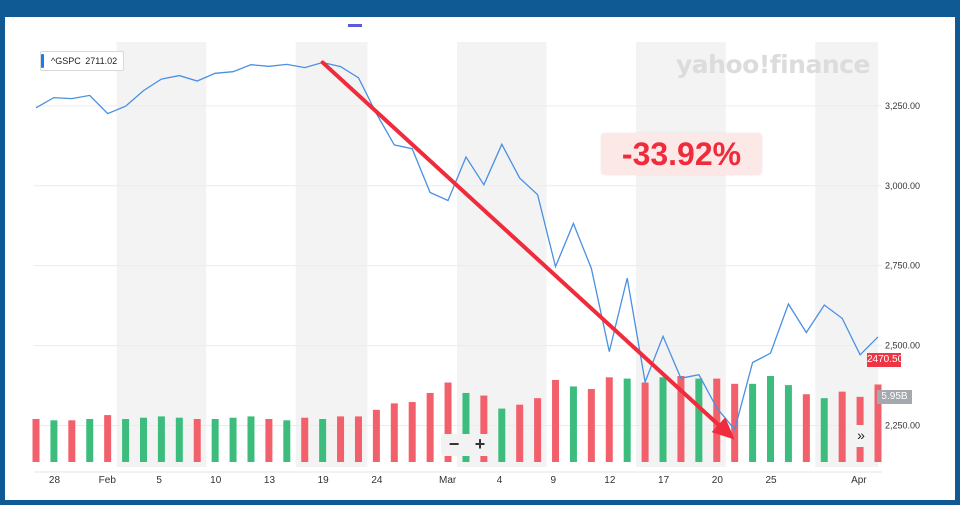 The image size is (960, 505). Describe the element at coordinates (216, 480) in the screenshot. I see `x-tick-label: 10` at that location.